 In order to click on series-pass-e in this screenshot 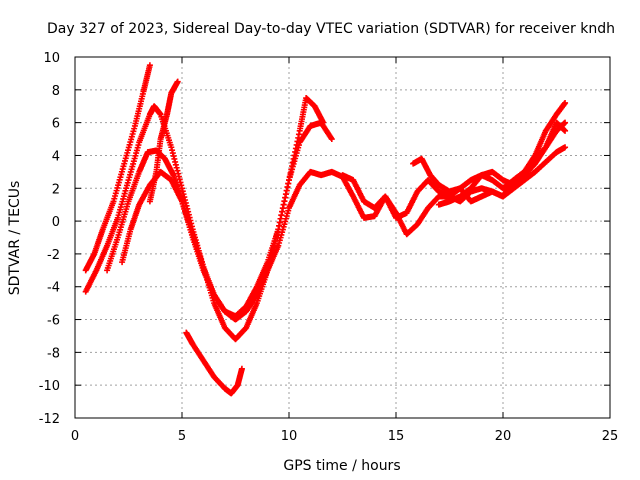, I will do `click(163, 141)`.